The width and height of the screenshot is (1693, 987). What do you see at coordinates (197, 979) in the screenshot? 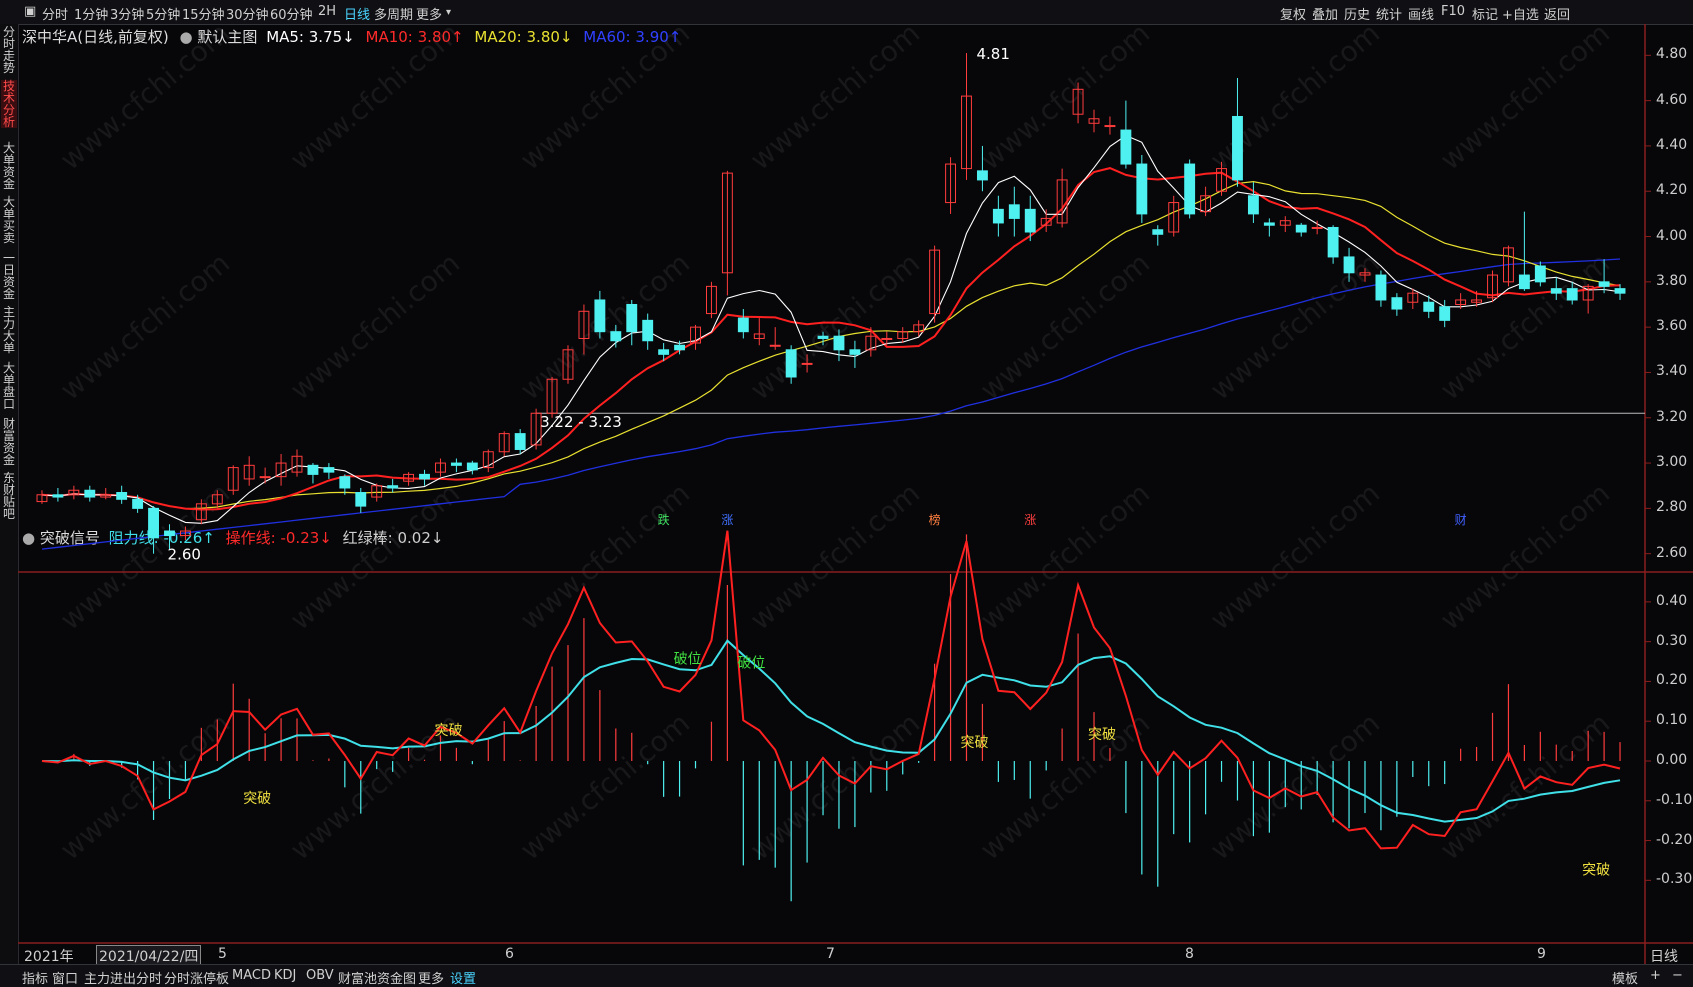
I see `tab-limit-up: 分时涨停板` at bounding box center [197, 979].